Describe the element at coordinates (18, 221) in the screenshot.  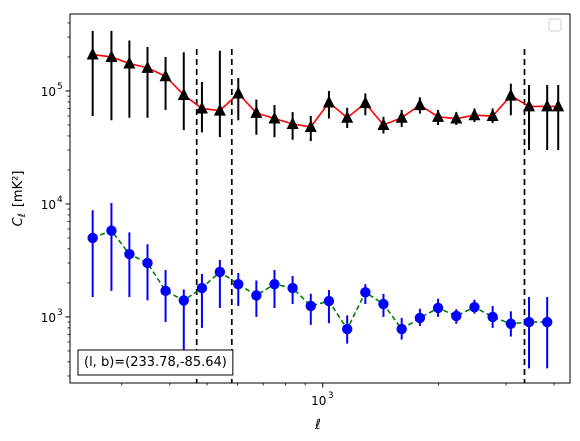
I see `y-label-main: C` at that location.